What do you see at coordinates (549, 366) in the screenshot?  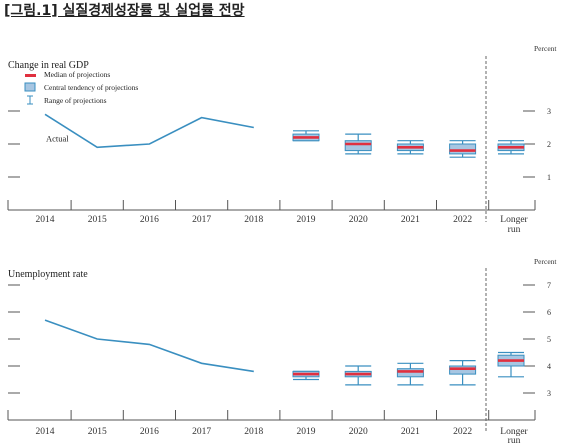 I see `panel2-y-tick-label: 4` at bounding box center [549, 366].